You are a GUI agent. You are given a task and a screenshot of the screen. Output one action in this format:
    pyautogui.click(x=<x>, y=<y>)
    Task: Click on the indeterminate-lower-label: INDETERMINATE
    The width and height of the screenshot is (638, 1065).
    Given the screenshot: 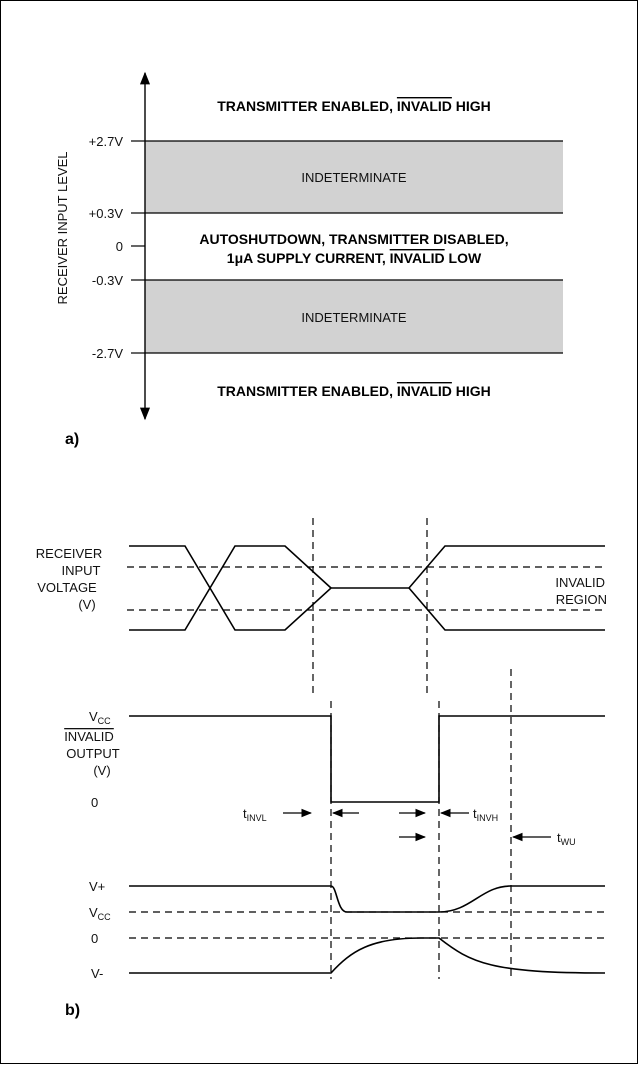 What is the action you would take?
    pyautogui.click(x=354, y=317)
    